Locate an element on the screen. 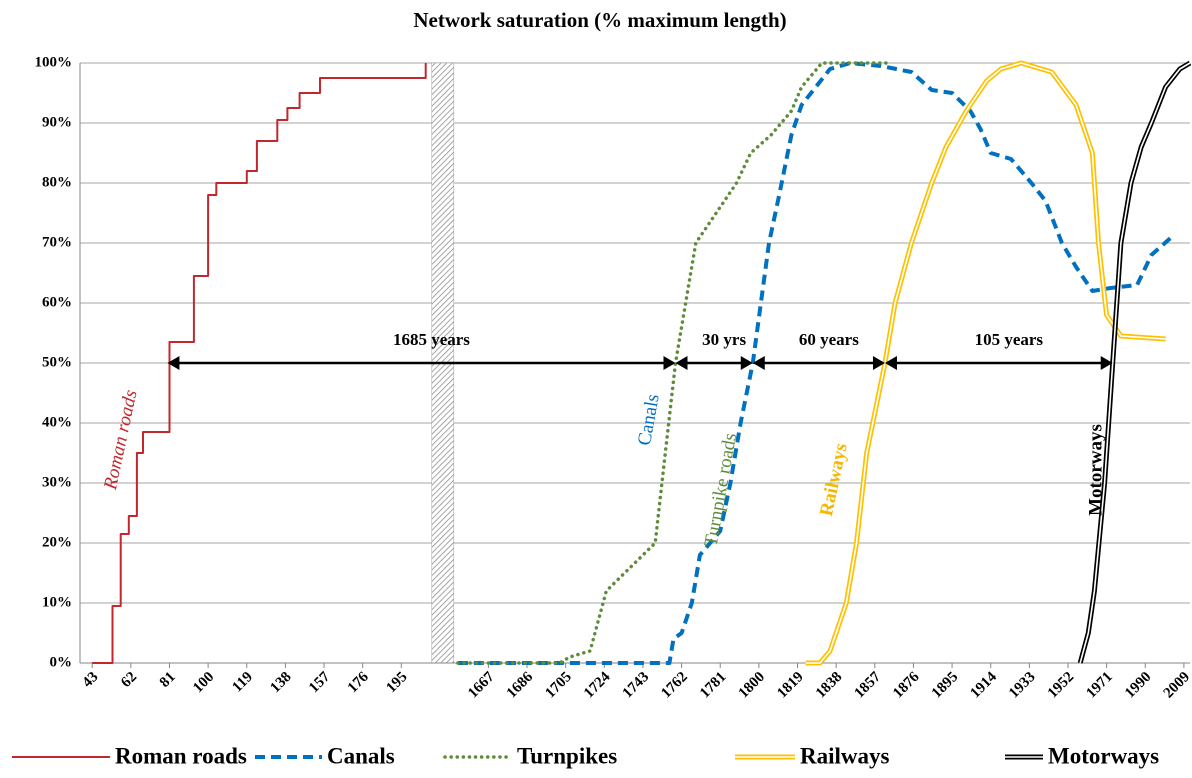 The width and height of the screenshot is (1192, 778). legend-label: Roman roads is located at coordinates (181, 755).